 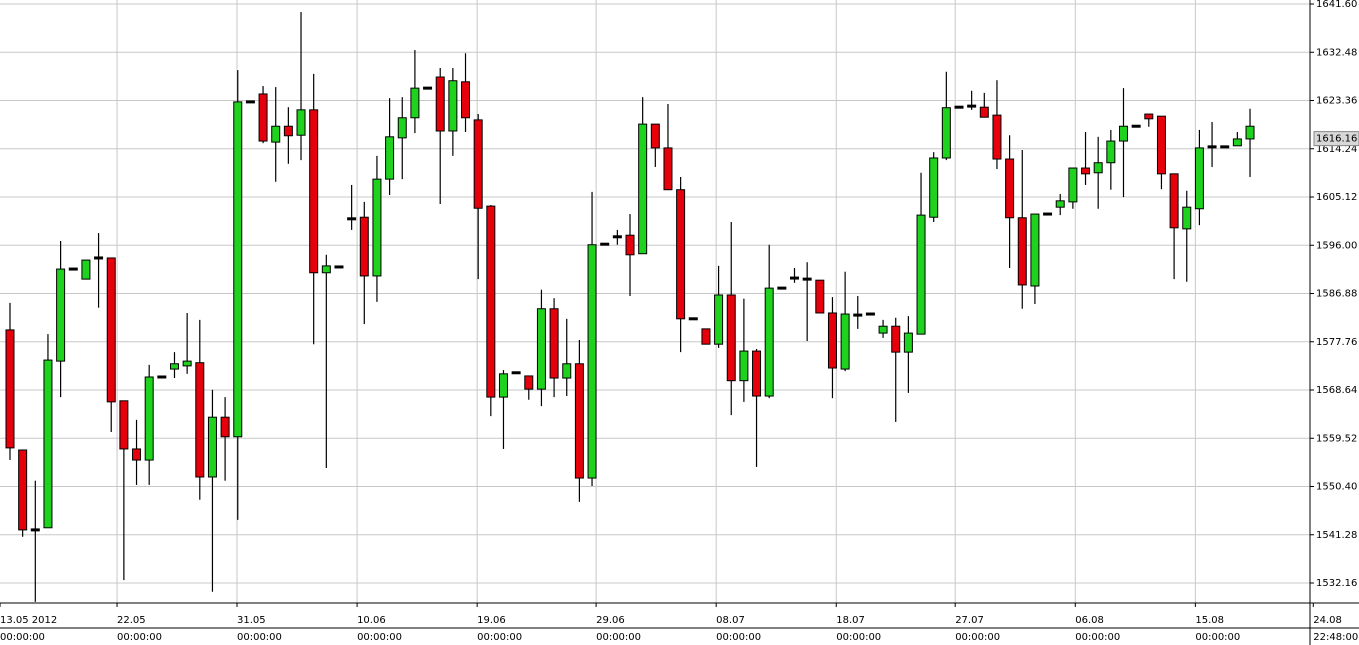 I want to click on x-tick-label: 27.07, so click(x=969, y=620).